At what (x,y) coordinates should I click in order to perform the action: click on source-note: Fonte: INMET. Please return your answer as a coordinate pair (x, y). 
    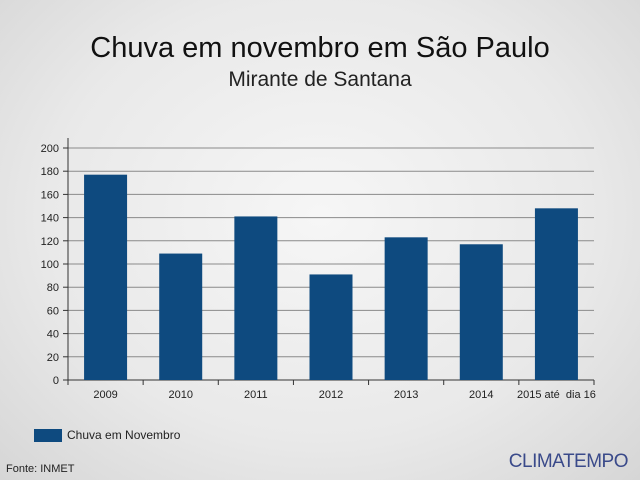
    Looking at the image, I should click on (40, 469).